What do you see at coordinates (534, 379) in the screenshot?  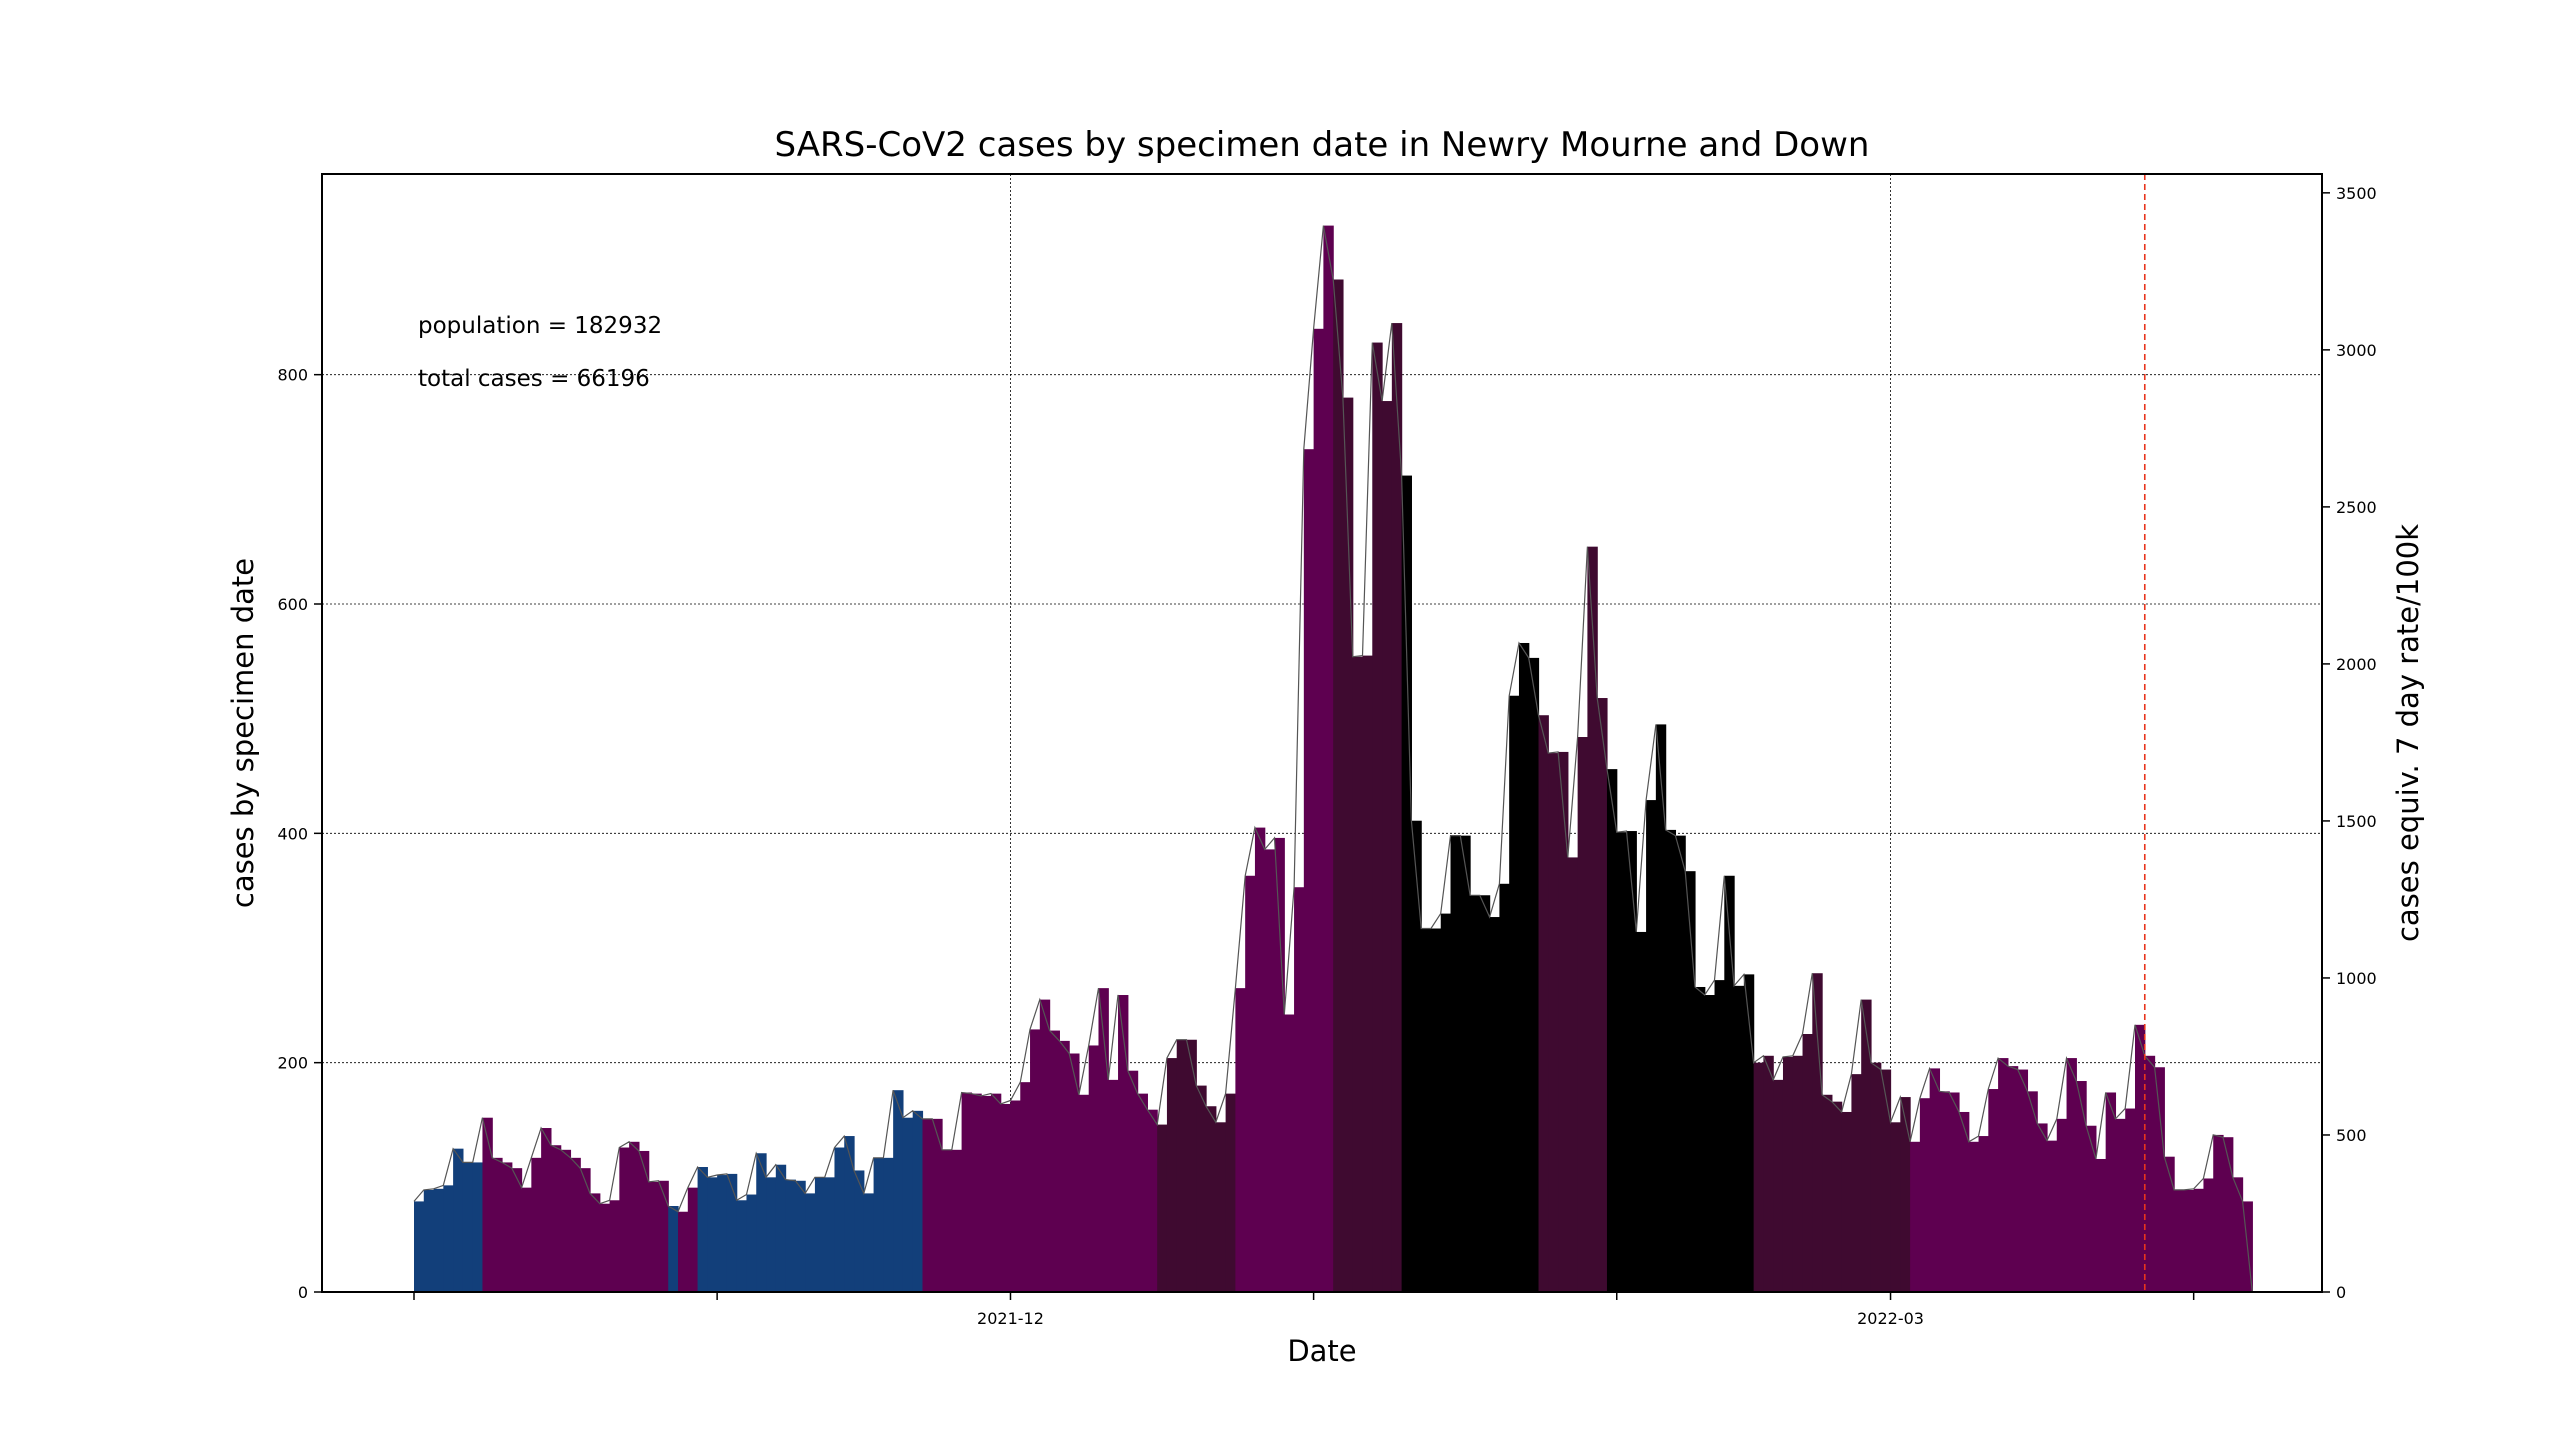 I see `total-cases-annotation: total cases = 66196` at bounding box center [534, 379].